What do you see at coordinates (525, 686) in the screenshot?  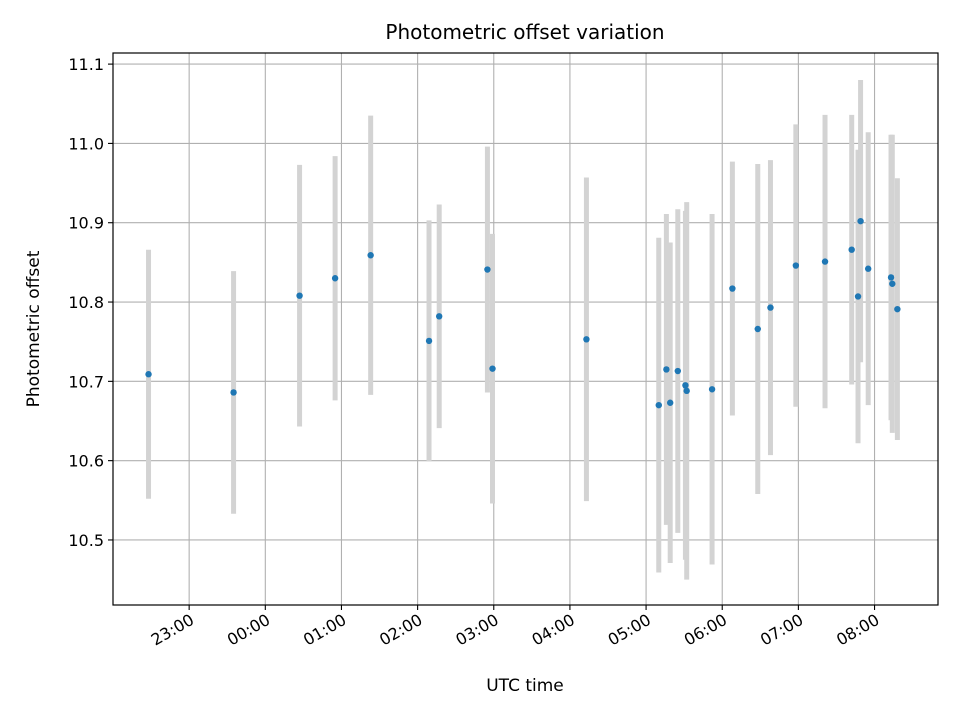 I see `x-axis-title: UTC time` at bounding box center [525, 686].